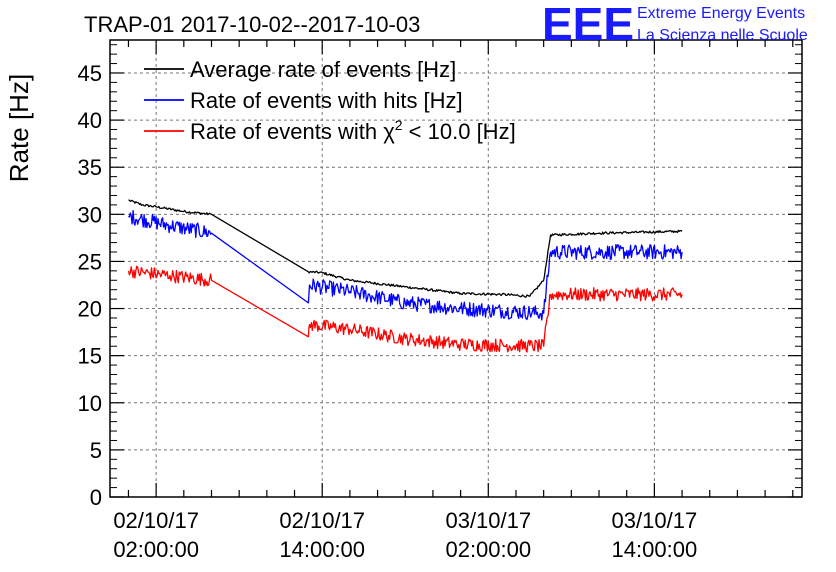 This screenshot has height=572, width=836. What do you see at coordinates (252, 24) in the screenshot?
I see `chart-title: TRAP-01 2017-10-02--2017-10-03` at bounding box center [252, 24].